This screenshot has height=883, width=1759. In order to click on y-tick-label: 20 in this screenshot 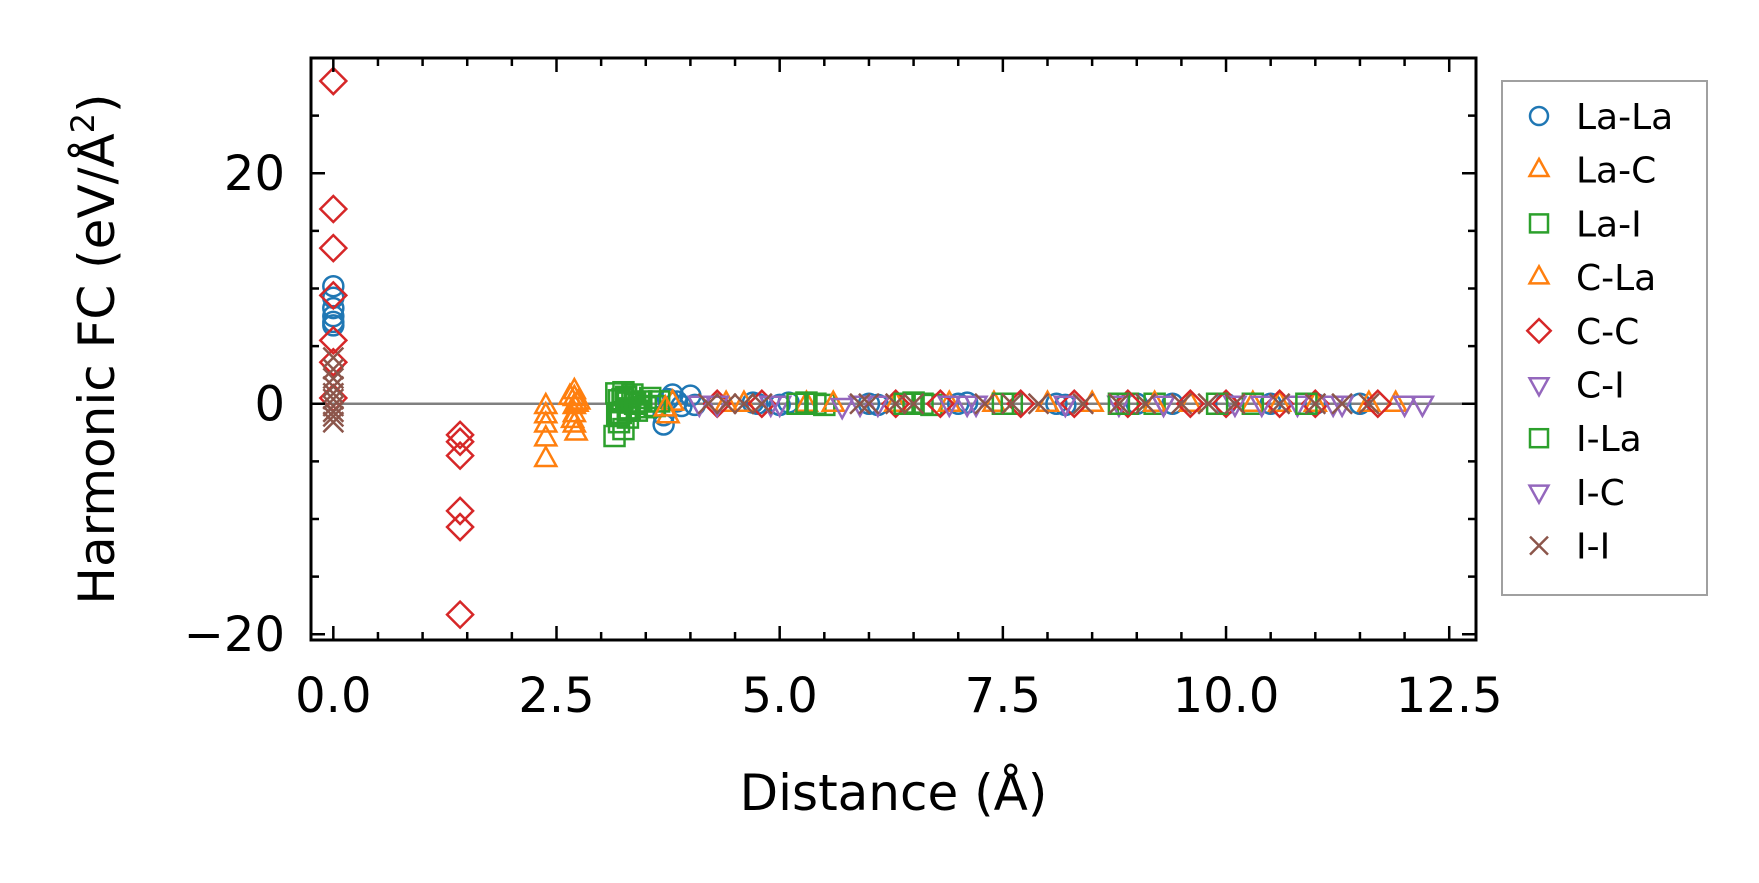, I will do `click(254, 174)`.